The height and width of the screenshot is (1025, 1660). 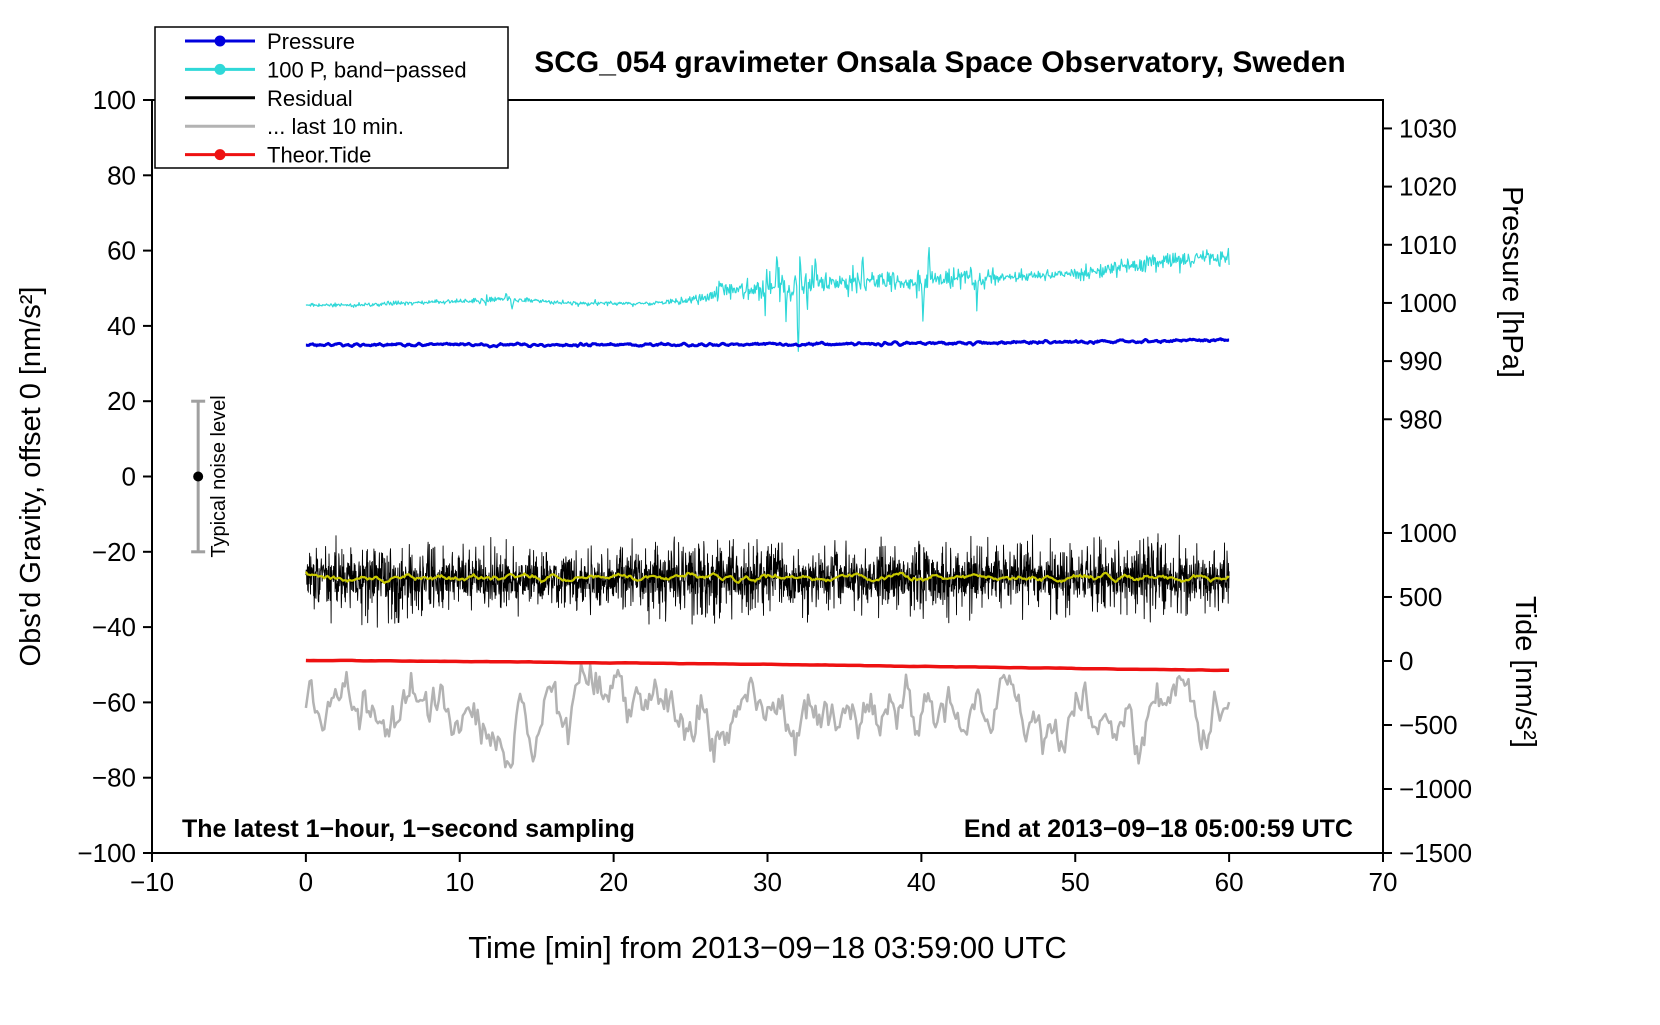 I want to click on tide-axis-tick-label: 1000, so click(x=1428, y=533).